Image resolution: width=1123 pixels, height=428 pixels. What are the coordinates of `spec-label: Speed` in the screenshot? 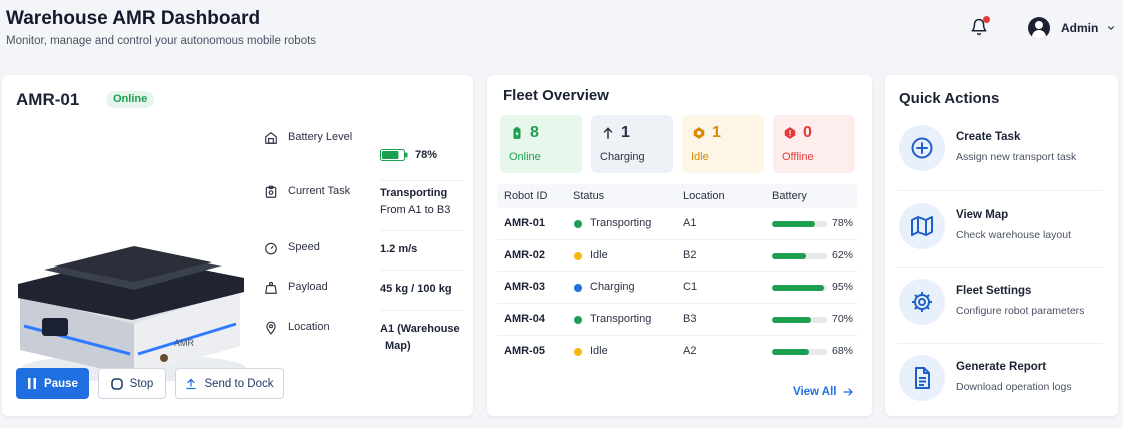 It's located at (304, 247).